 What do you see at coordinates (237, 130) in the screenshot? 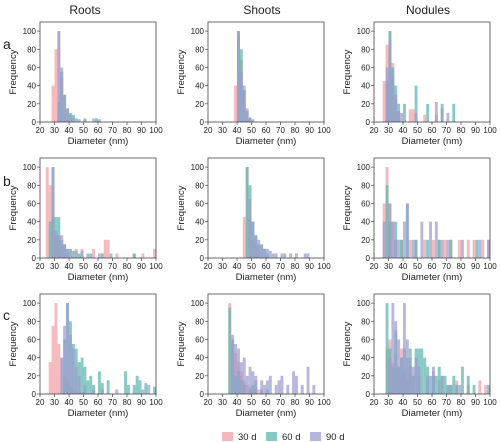
I see `panel-a-shoots-x-tick-label: 40` at bounding box center [237, 130].